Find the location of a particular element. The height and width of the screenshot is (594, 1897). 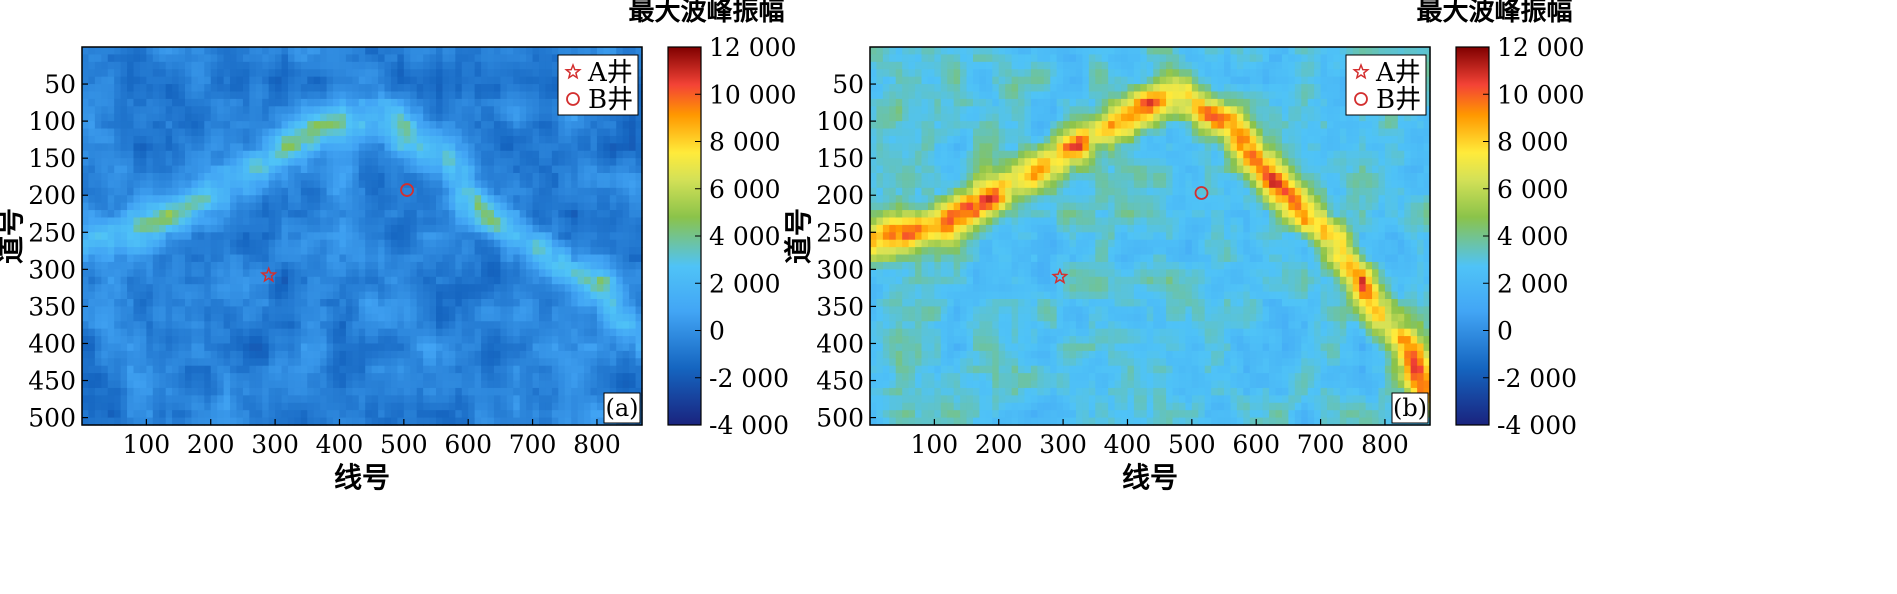

y-tick-label: 300 is located at coordinates (52, 269).